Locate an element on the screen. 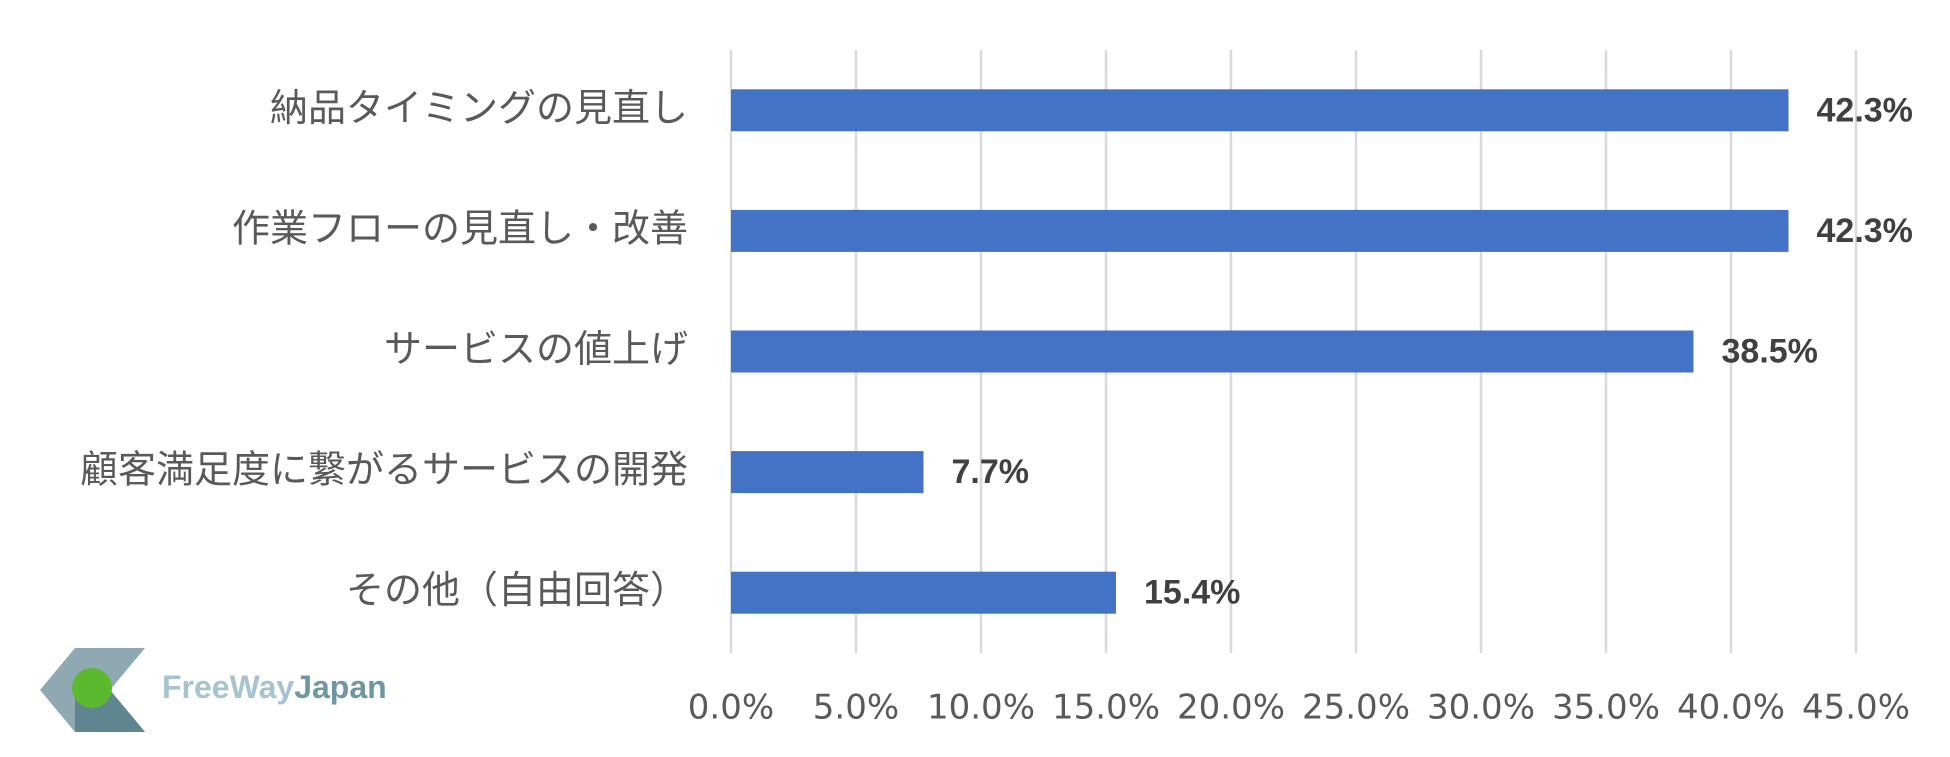 The width and height of the screenshot is (1950, 757). category-label: サービスの値上げ is located at coordinates (536, 349).